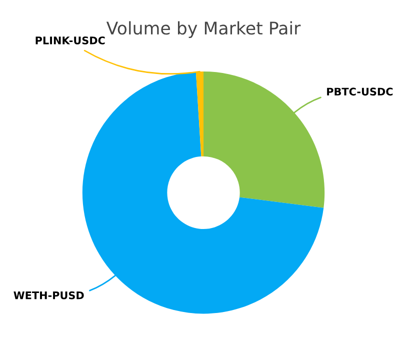 The height and width of the screenshot is (344, 407). Describe the element at coordinates (49, 295) in the screenshot. I see `slice-label: WETH-PUSD` at that location.